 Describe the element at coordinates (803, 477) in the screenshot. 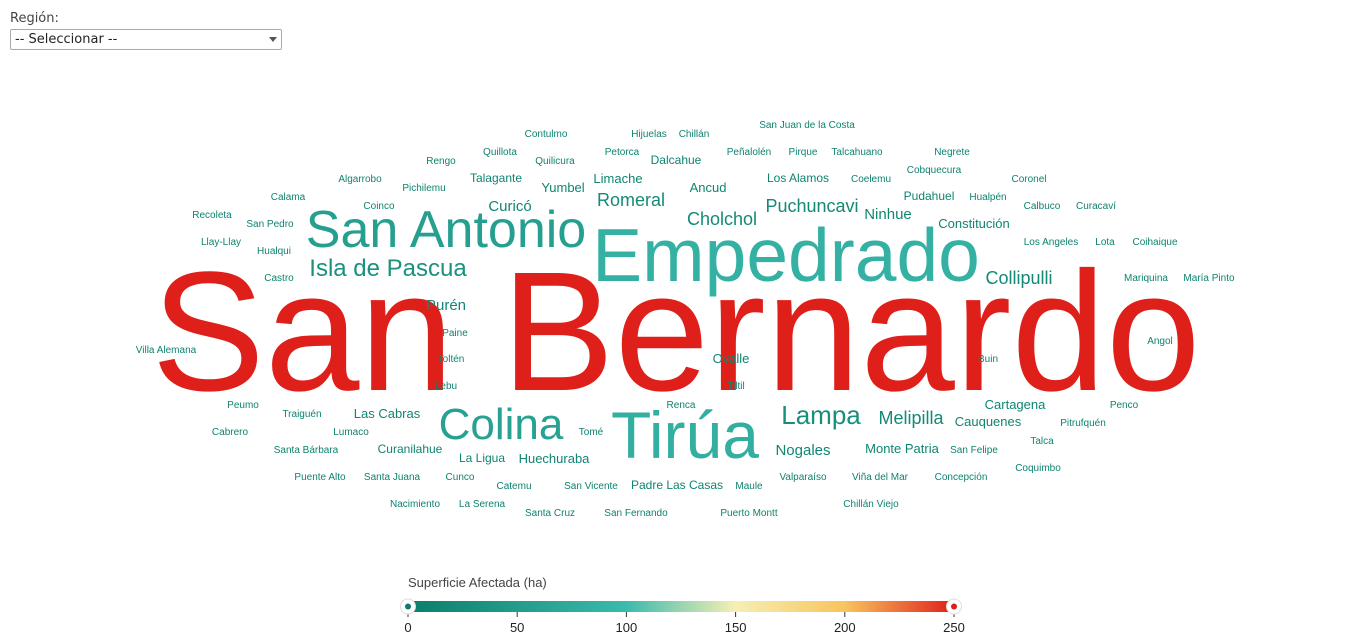

I see `word-valparaiso: Valparaíso` at that location.